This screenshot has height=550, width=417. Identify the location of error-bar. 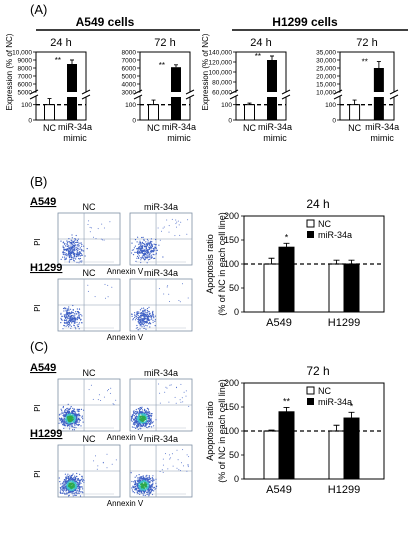
(351, 415).